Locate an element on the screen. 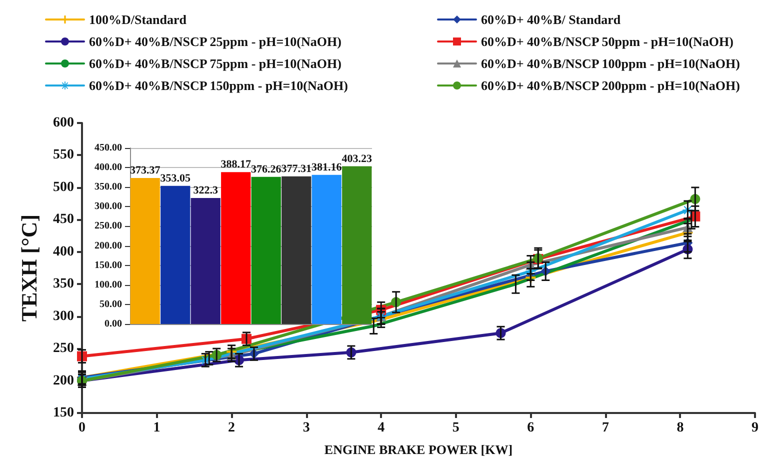  data-label: 381.16 is located at coordinates (327, 167).